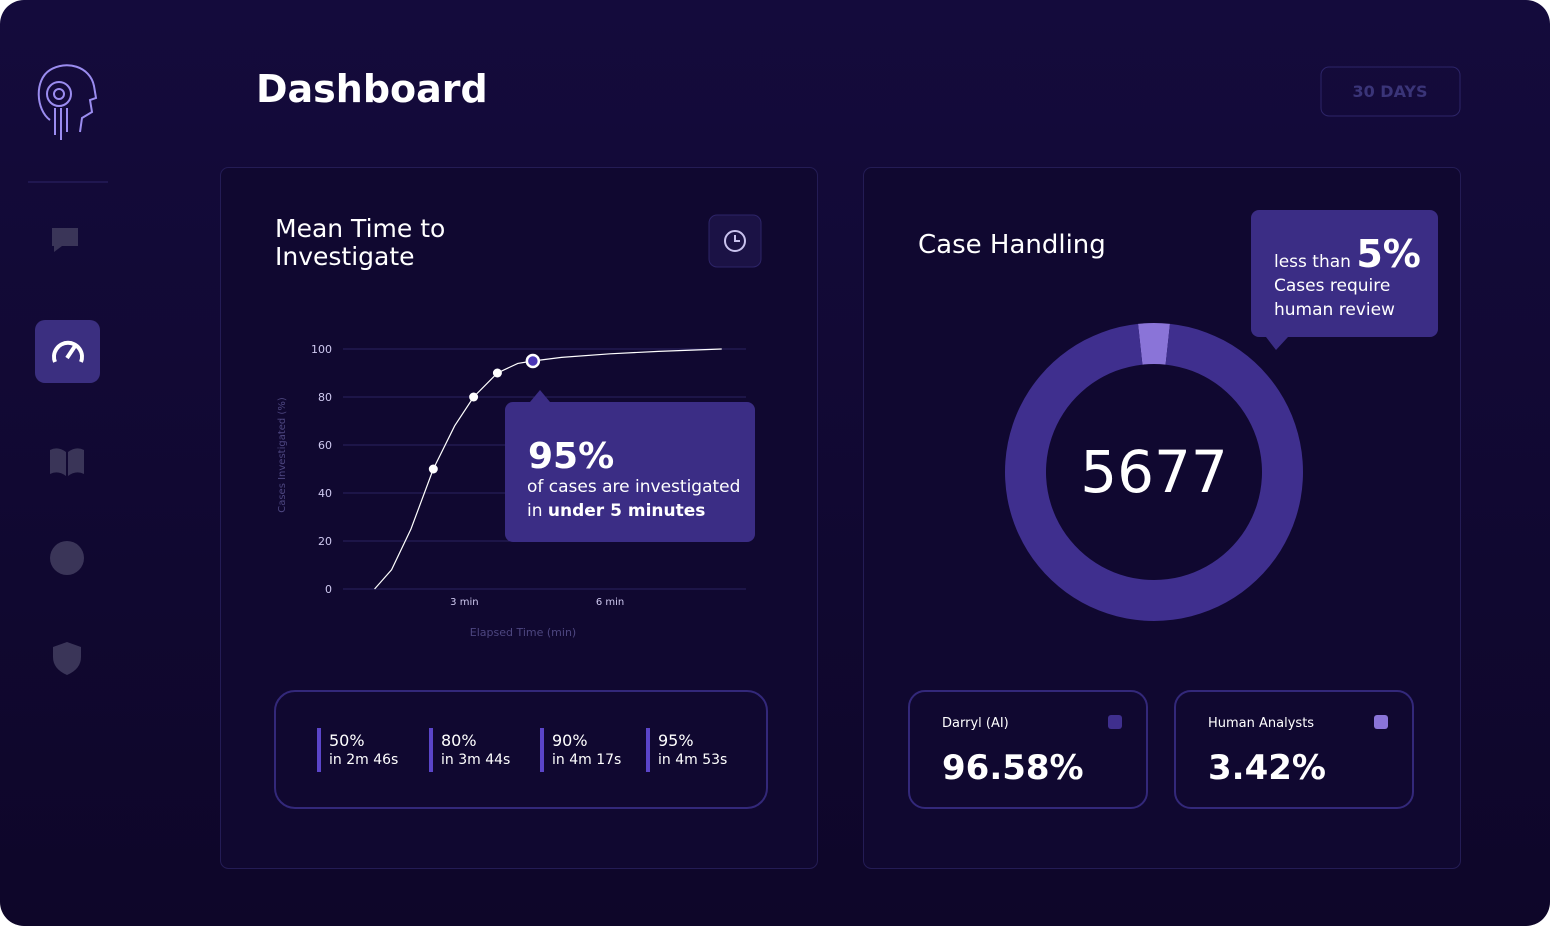 The image size is (1550, 926). Describe the element at coordinates (325, 445) in the screenshot. I see `y-tick-label: 60` at that location.